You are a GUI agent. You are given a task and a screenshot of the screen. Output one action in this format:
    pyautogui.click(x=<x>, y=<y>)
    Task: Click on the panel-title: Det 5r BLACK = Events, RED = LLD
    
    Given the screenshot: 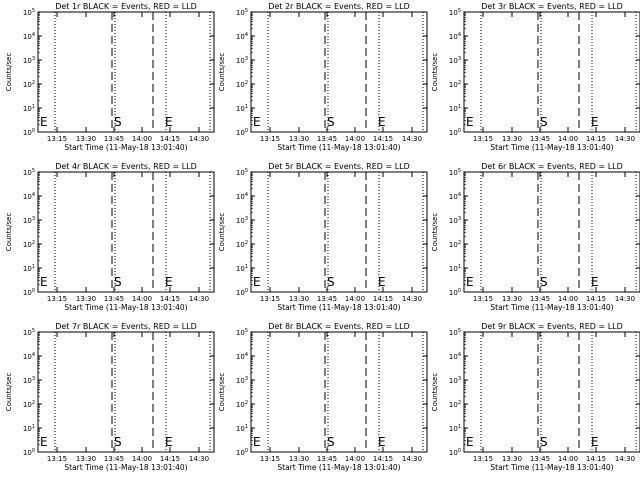 What is the action you would take?
    pyautogui.click(x=339, y=166)
    